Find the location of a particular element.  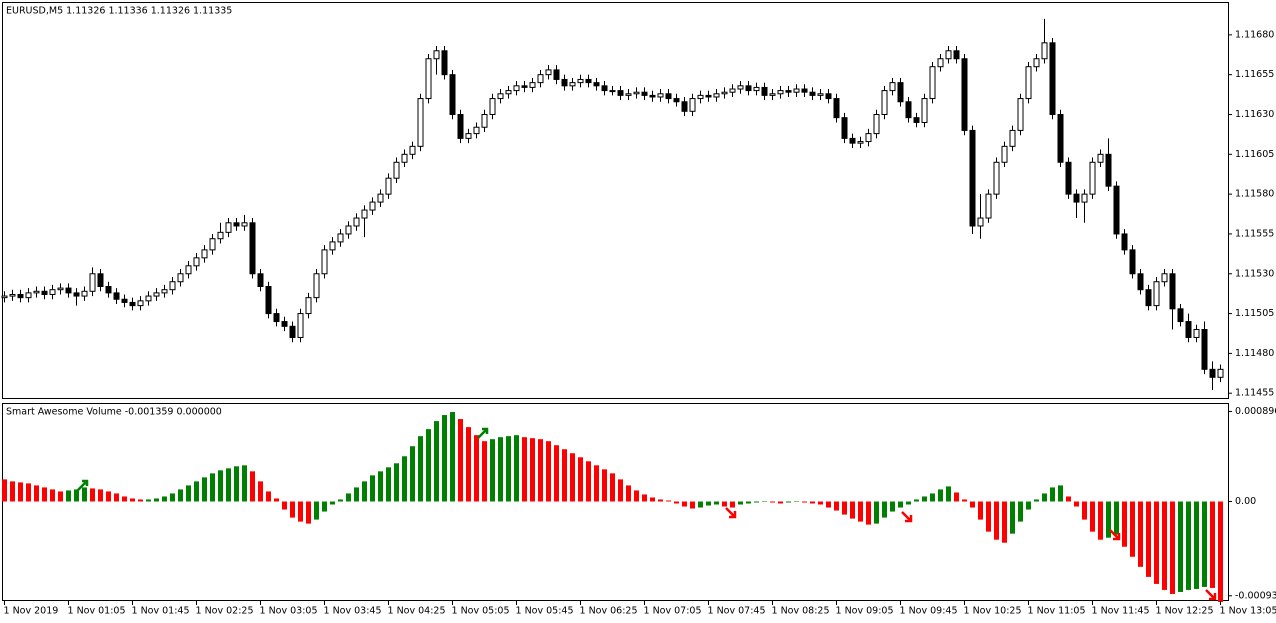

x-tick-label: 1 Nov 05:05 is located at coordinates (481, 611).